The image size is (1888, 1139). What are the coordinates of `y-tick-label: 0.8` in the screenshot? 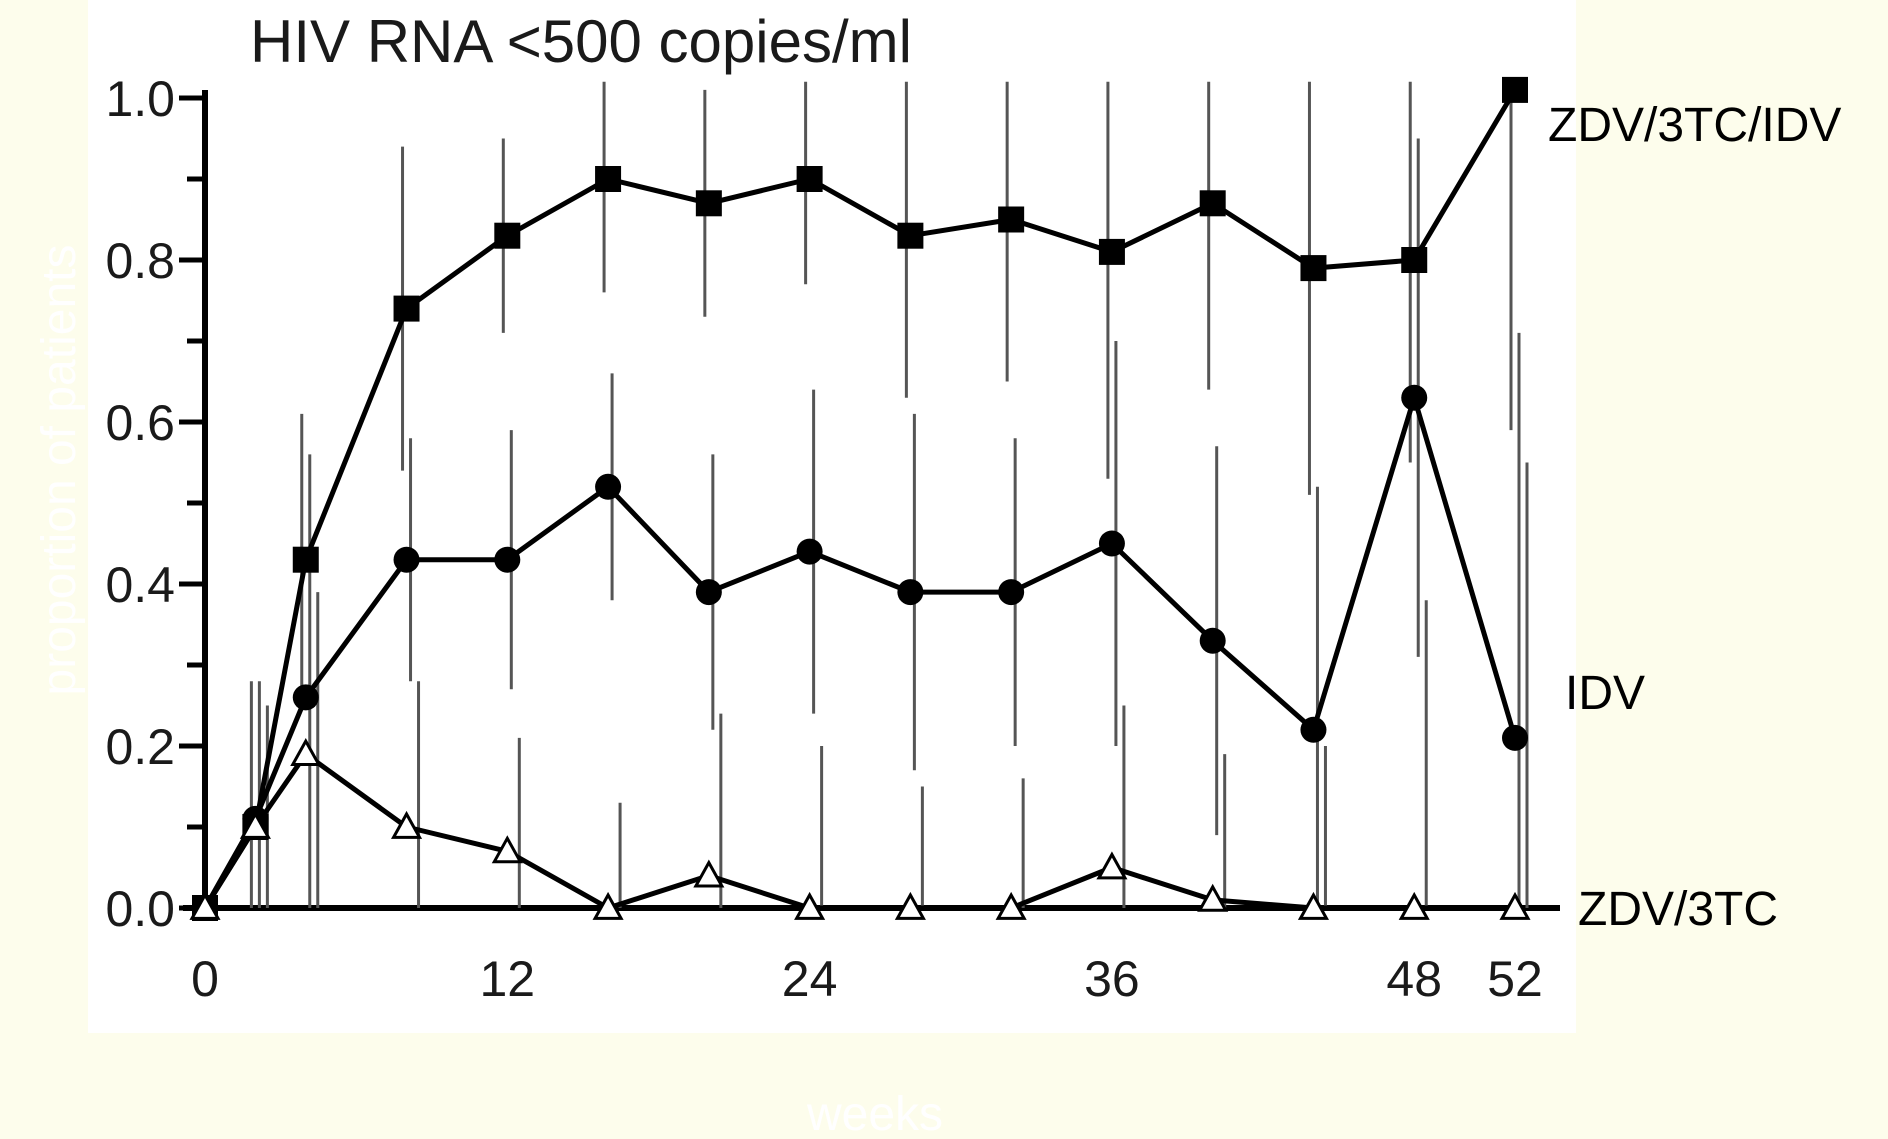 It's located at (140, 261).